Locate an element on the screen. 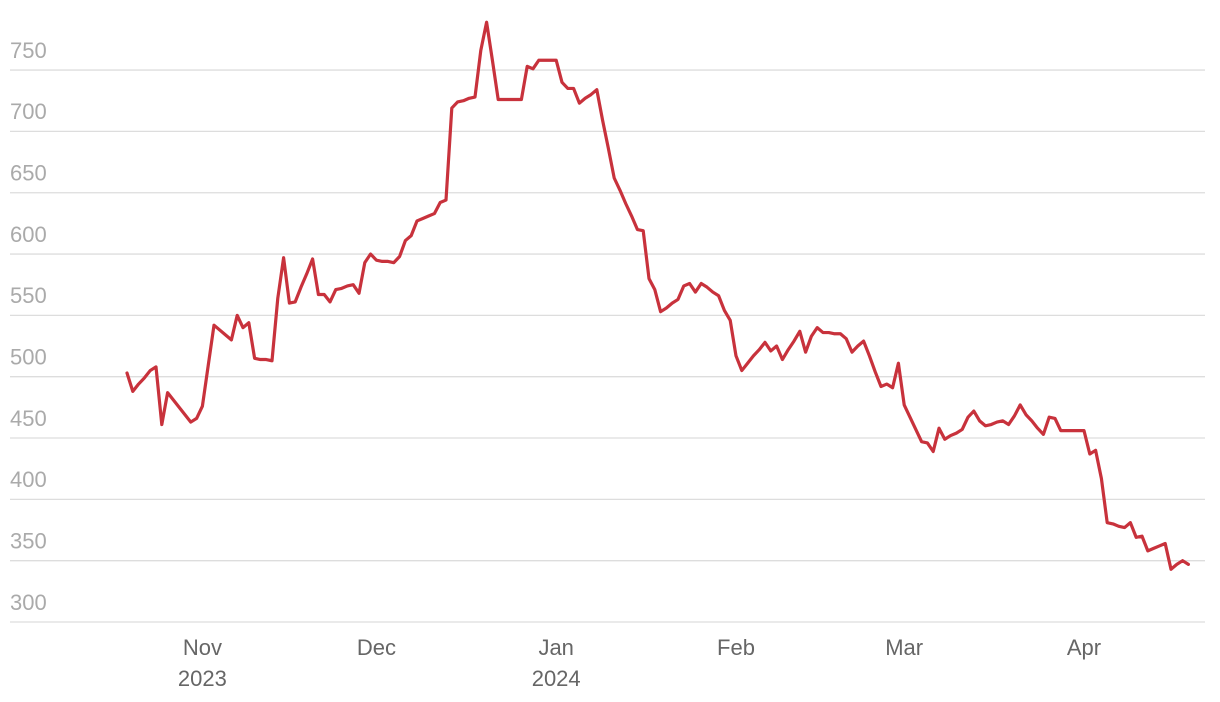 The width and height of the screenshot is (1220, 702). x-tick-label: Mar is located at coordinates (904, 647).